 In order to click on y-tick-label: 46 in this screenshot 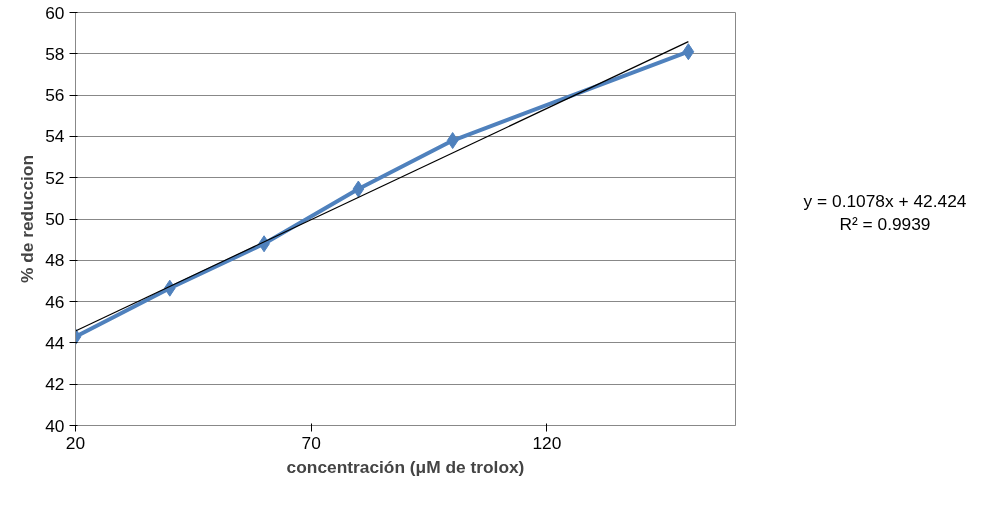, I will do `click(55, 301)`.